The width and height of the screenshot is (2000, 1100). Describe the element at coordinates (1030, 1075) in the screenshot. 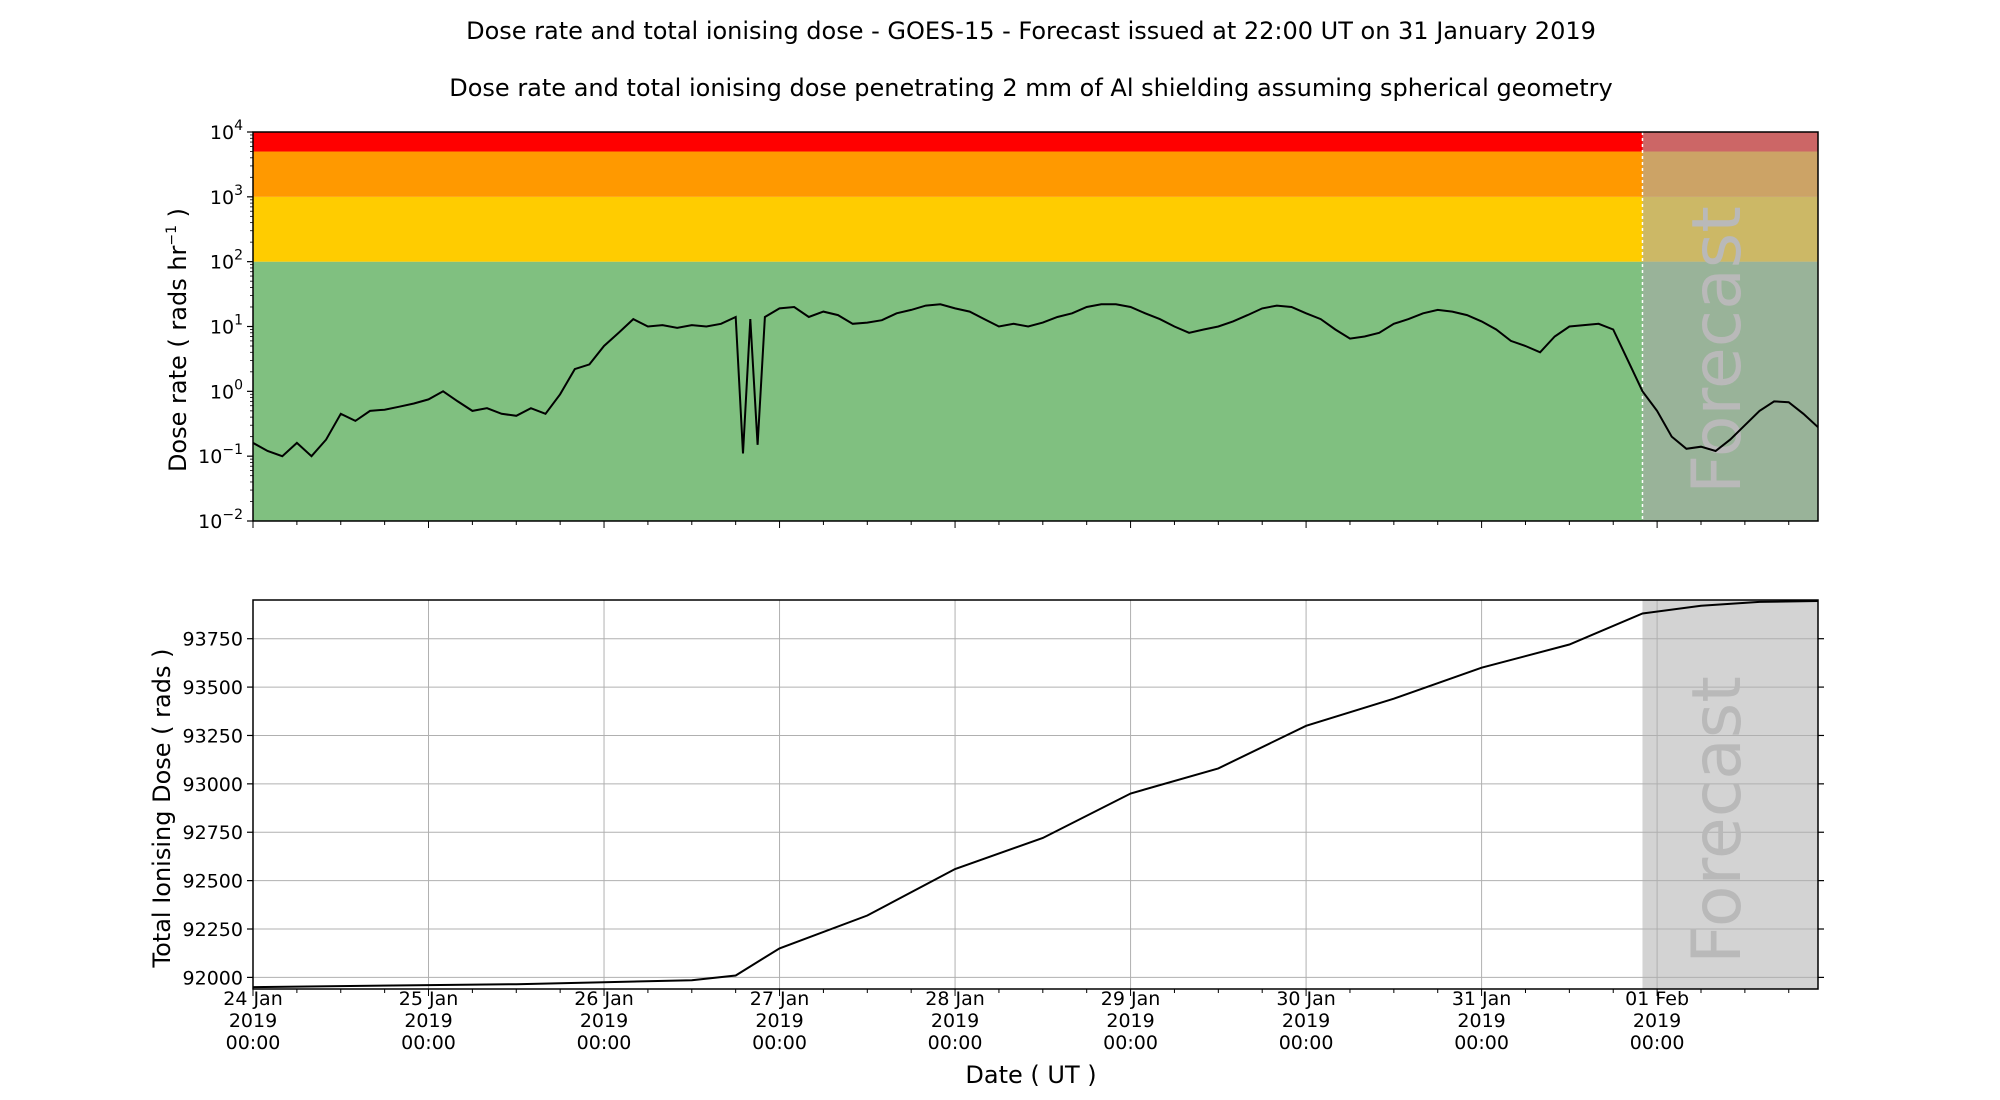

I see `x-axis-label: Date ( UT )` at that location.